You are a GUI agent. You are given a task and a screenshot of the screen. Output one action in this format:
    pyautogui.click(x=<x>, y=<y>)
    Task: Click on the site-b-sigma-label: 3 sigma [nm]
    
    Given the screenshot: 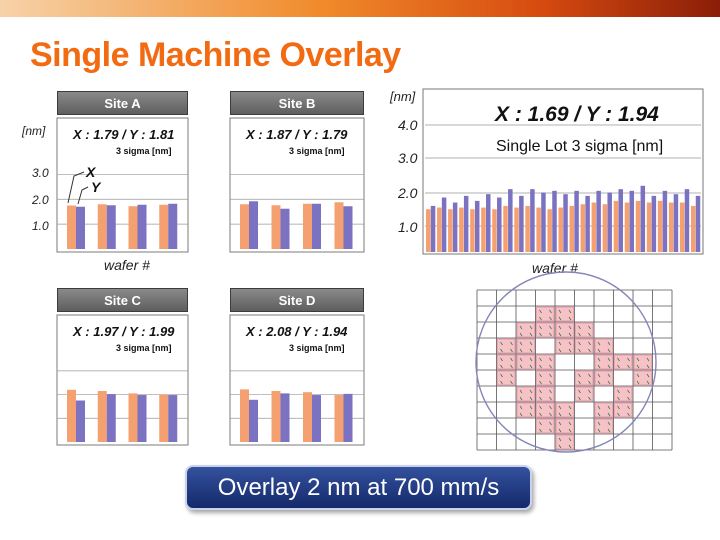 What is the action you would take?
    pyautogui.click(x=317, y=151)
    